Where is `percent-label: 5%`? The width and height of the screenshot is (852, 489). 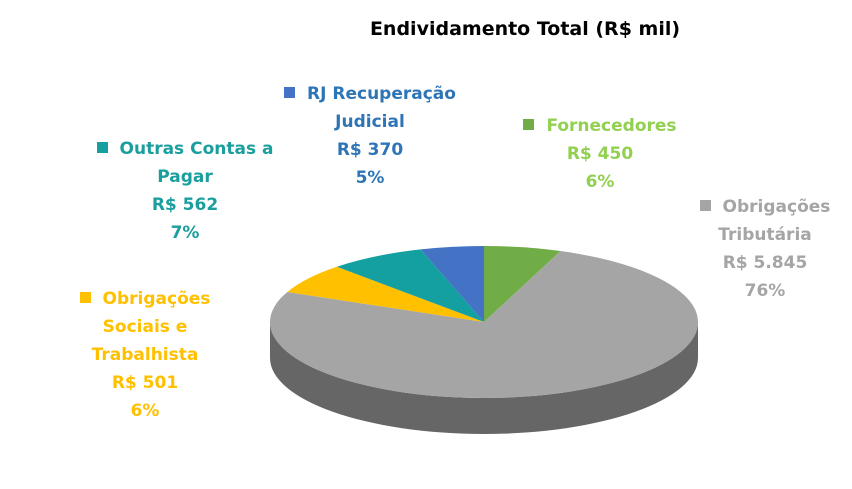 percent-label: 5% is located at coordinates (370, 178).